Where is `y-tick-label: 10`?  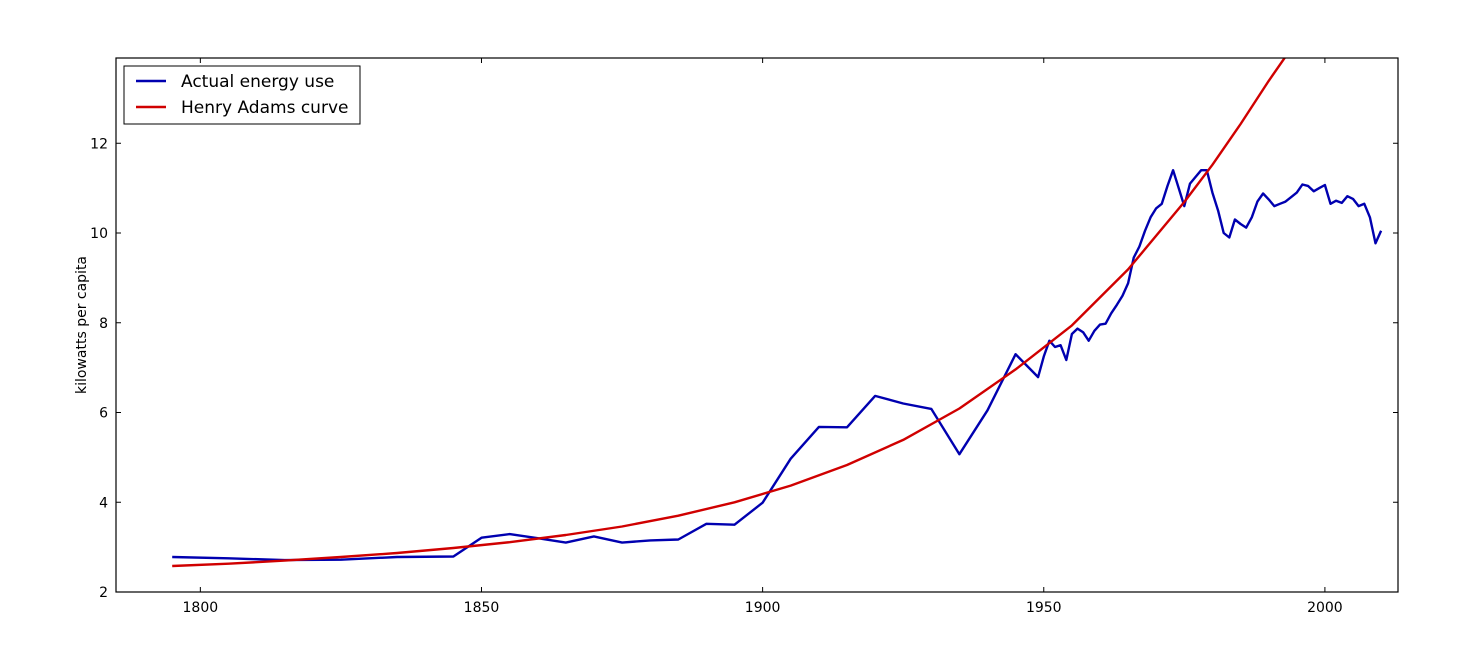 y-tick-label: 10 is located at coordinates (99, 234).